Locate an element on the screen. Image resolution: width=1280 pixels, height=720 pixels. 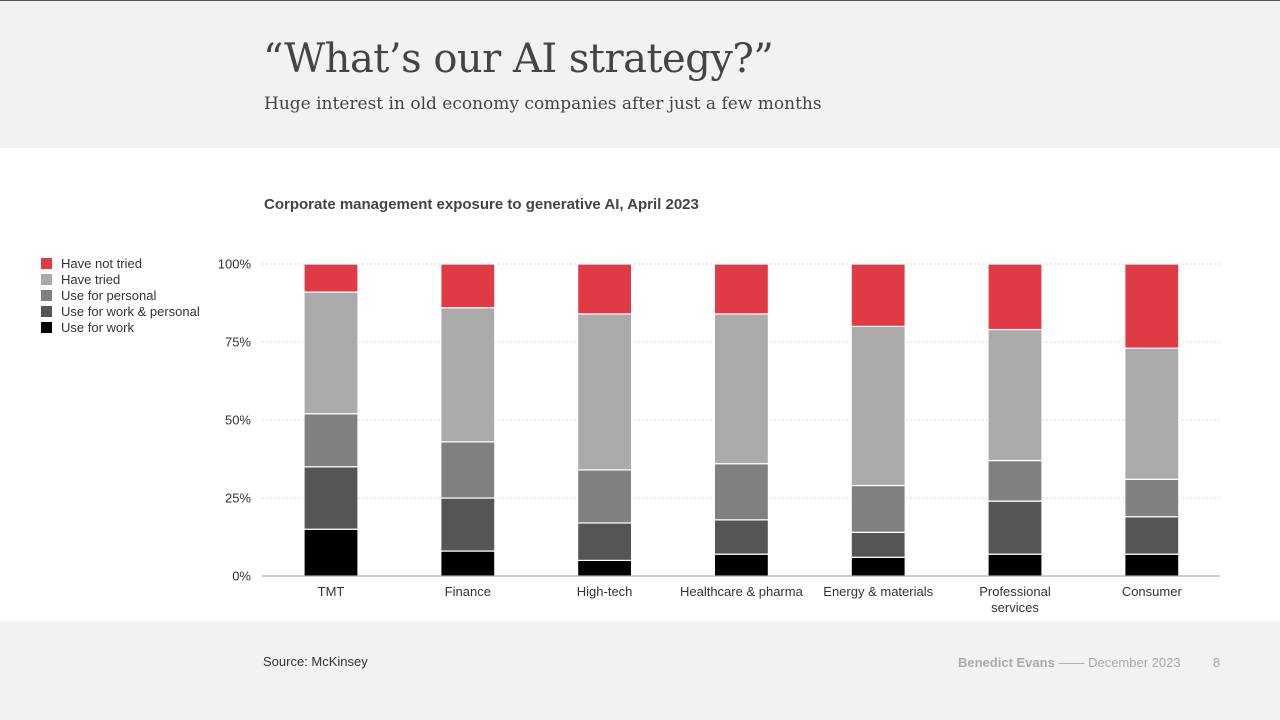
footer-credit: Benedict Evans —— December 2023 is located at coordinates (1069, 662).